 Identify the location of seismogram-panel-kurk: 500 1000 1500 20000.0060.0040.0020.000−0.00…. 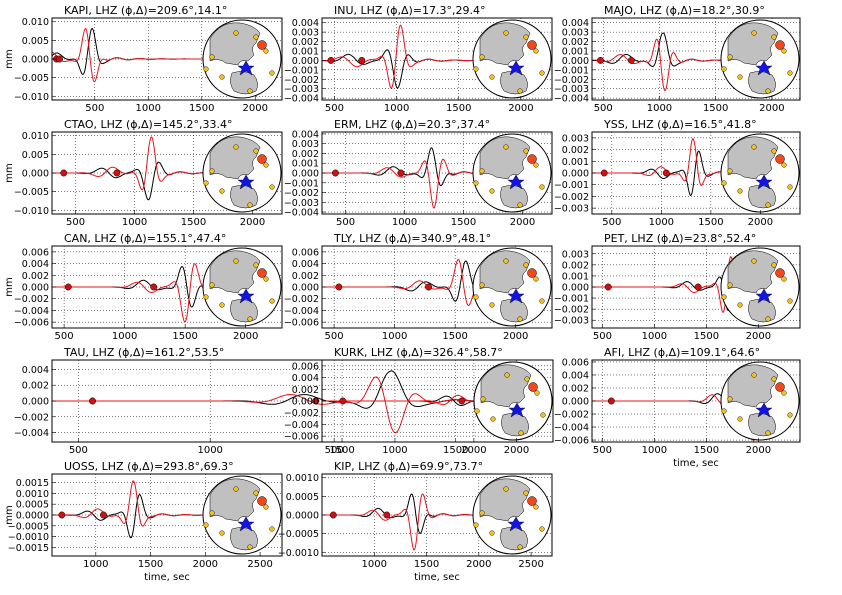
(419, 401).